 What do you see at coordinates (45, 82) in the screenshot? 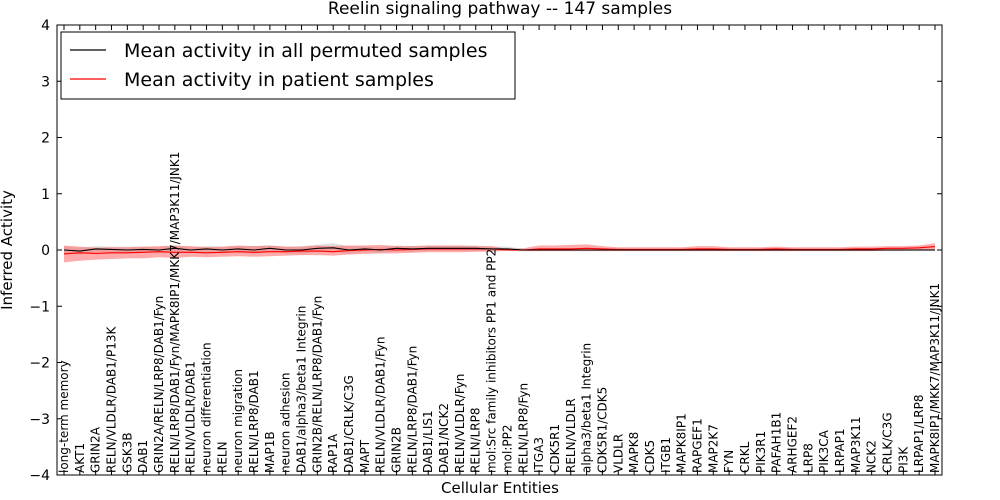
I see `y-tick-label: 3` at bounding box center [45, 82].